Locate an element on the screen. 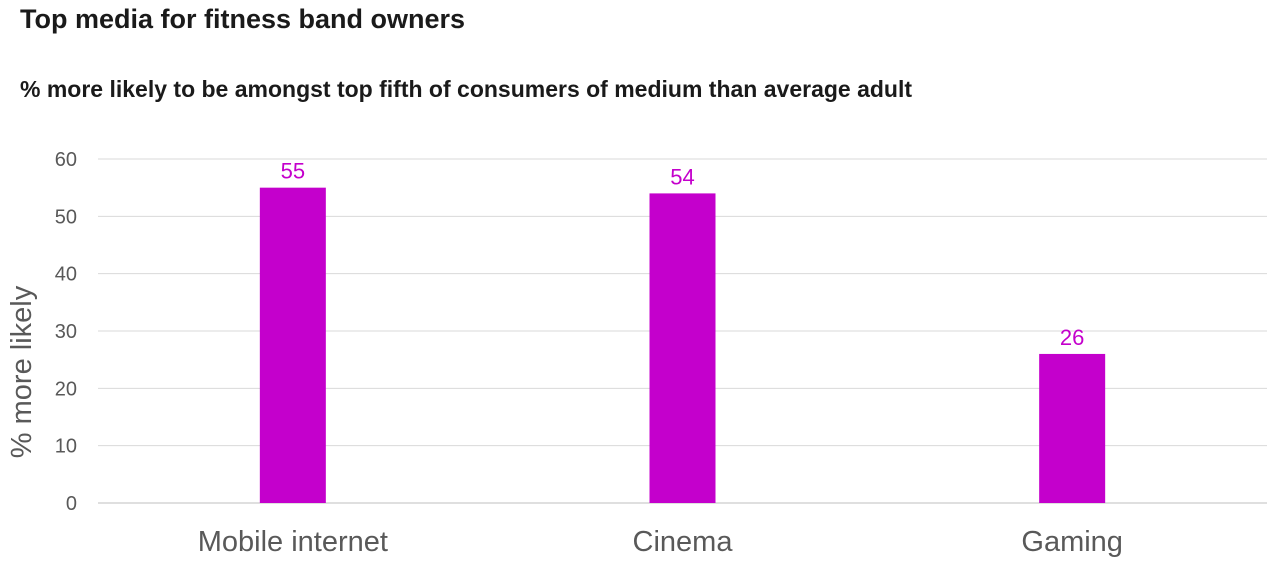  y-axis-ticks: 0 10 20 30 40 50 60 is located at coordinates (66, 332).